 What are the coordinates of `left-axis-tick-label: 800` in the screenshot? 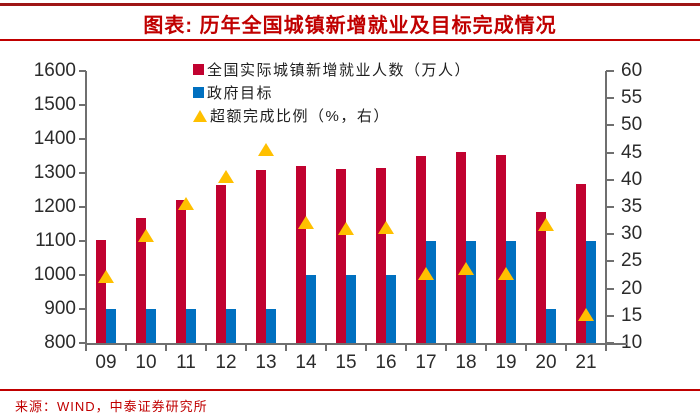 It's located at (60, 342).